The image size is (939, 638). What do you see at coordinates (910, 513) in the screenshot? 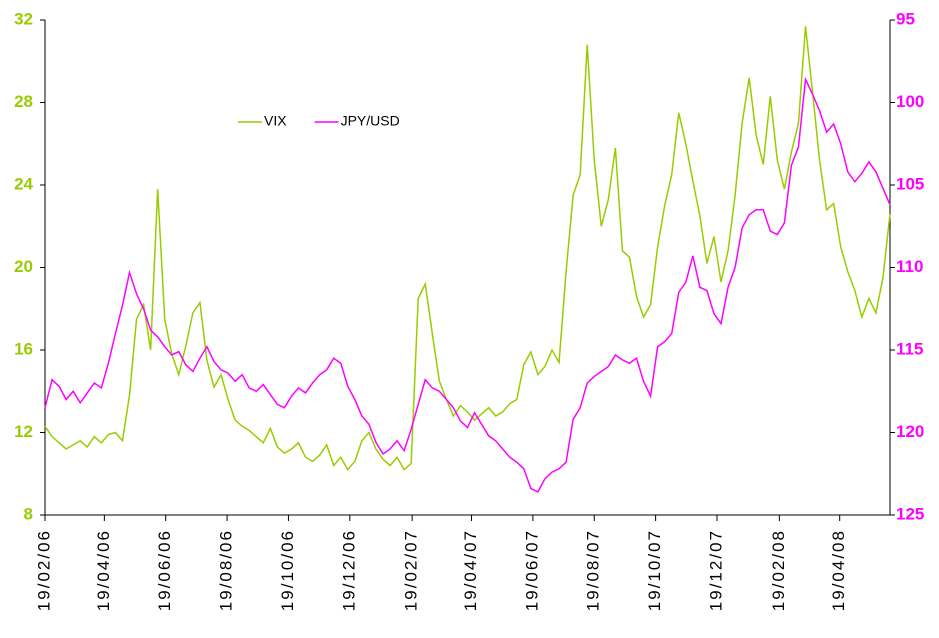
I see `y2-tick-label: 125` at bounding box center [910, 513].